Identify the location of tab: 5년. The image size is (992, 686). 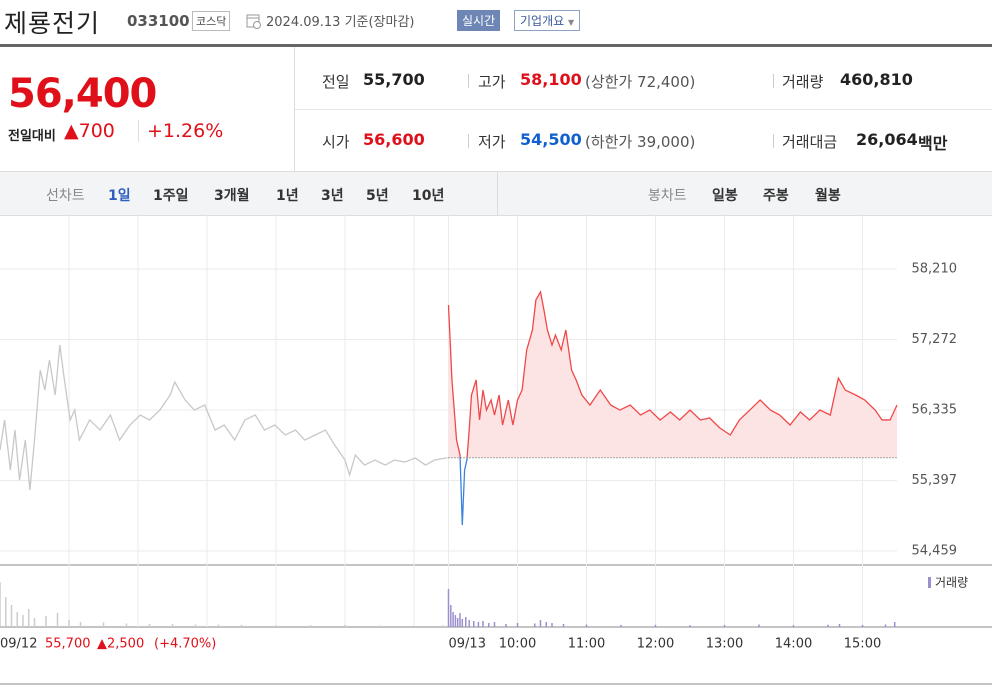
(377, 196).